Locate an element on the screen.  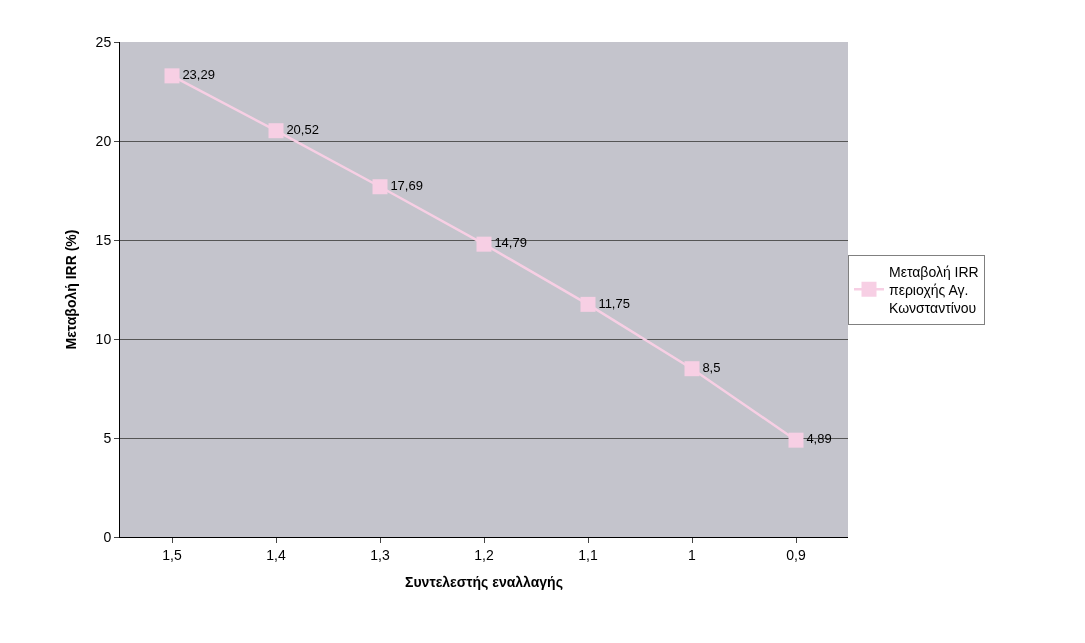
y-axis-title: Μεταβολή IRR (%) is located at coordinates (71, 289).